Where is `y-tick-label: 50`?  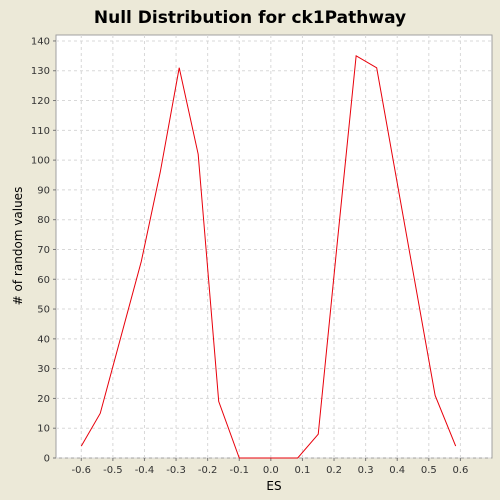
y-tick-label: 50 is located at coordinates (43, 310).